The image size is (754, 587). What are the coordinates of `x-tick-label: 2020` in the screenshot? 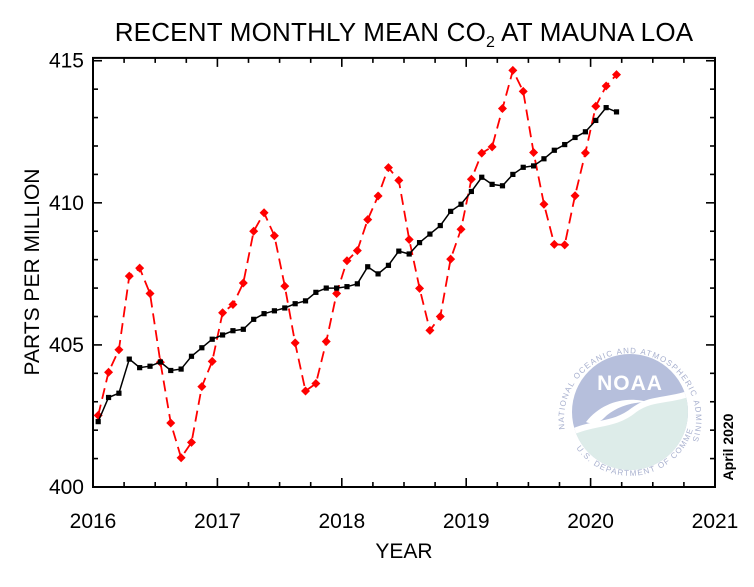 It's located at (590, 521).